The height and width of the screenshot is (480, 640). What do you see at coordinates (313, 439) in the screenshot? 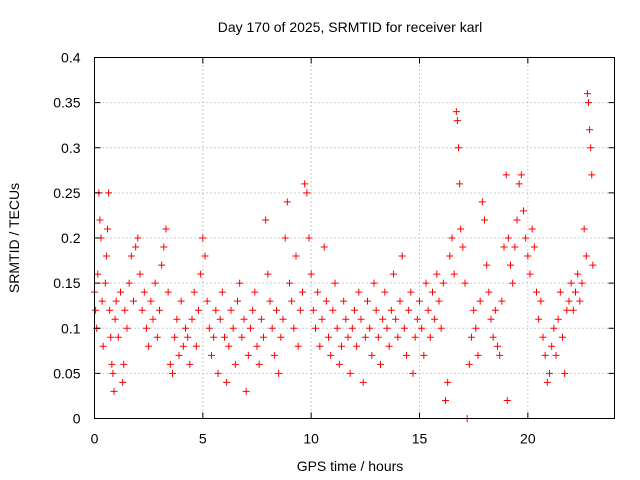
I see `x-tick-labels: 0 5 10 15 20` at bounding box center [313, 439].